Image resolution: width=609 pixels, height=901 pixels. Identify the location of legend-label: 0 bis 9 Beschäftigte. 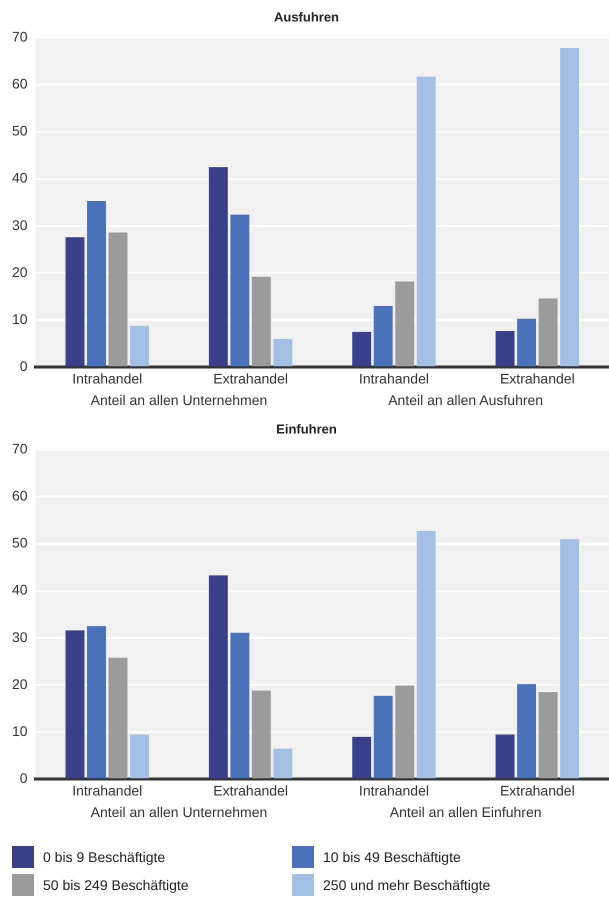
(104, 857).